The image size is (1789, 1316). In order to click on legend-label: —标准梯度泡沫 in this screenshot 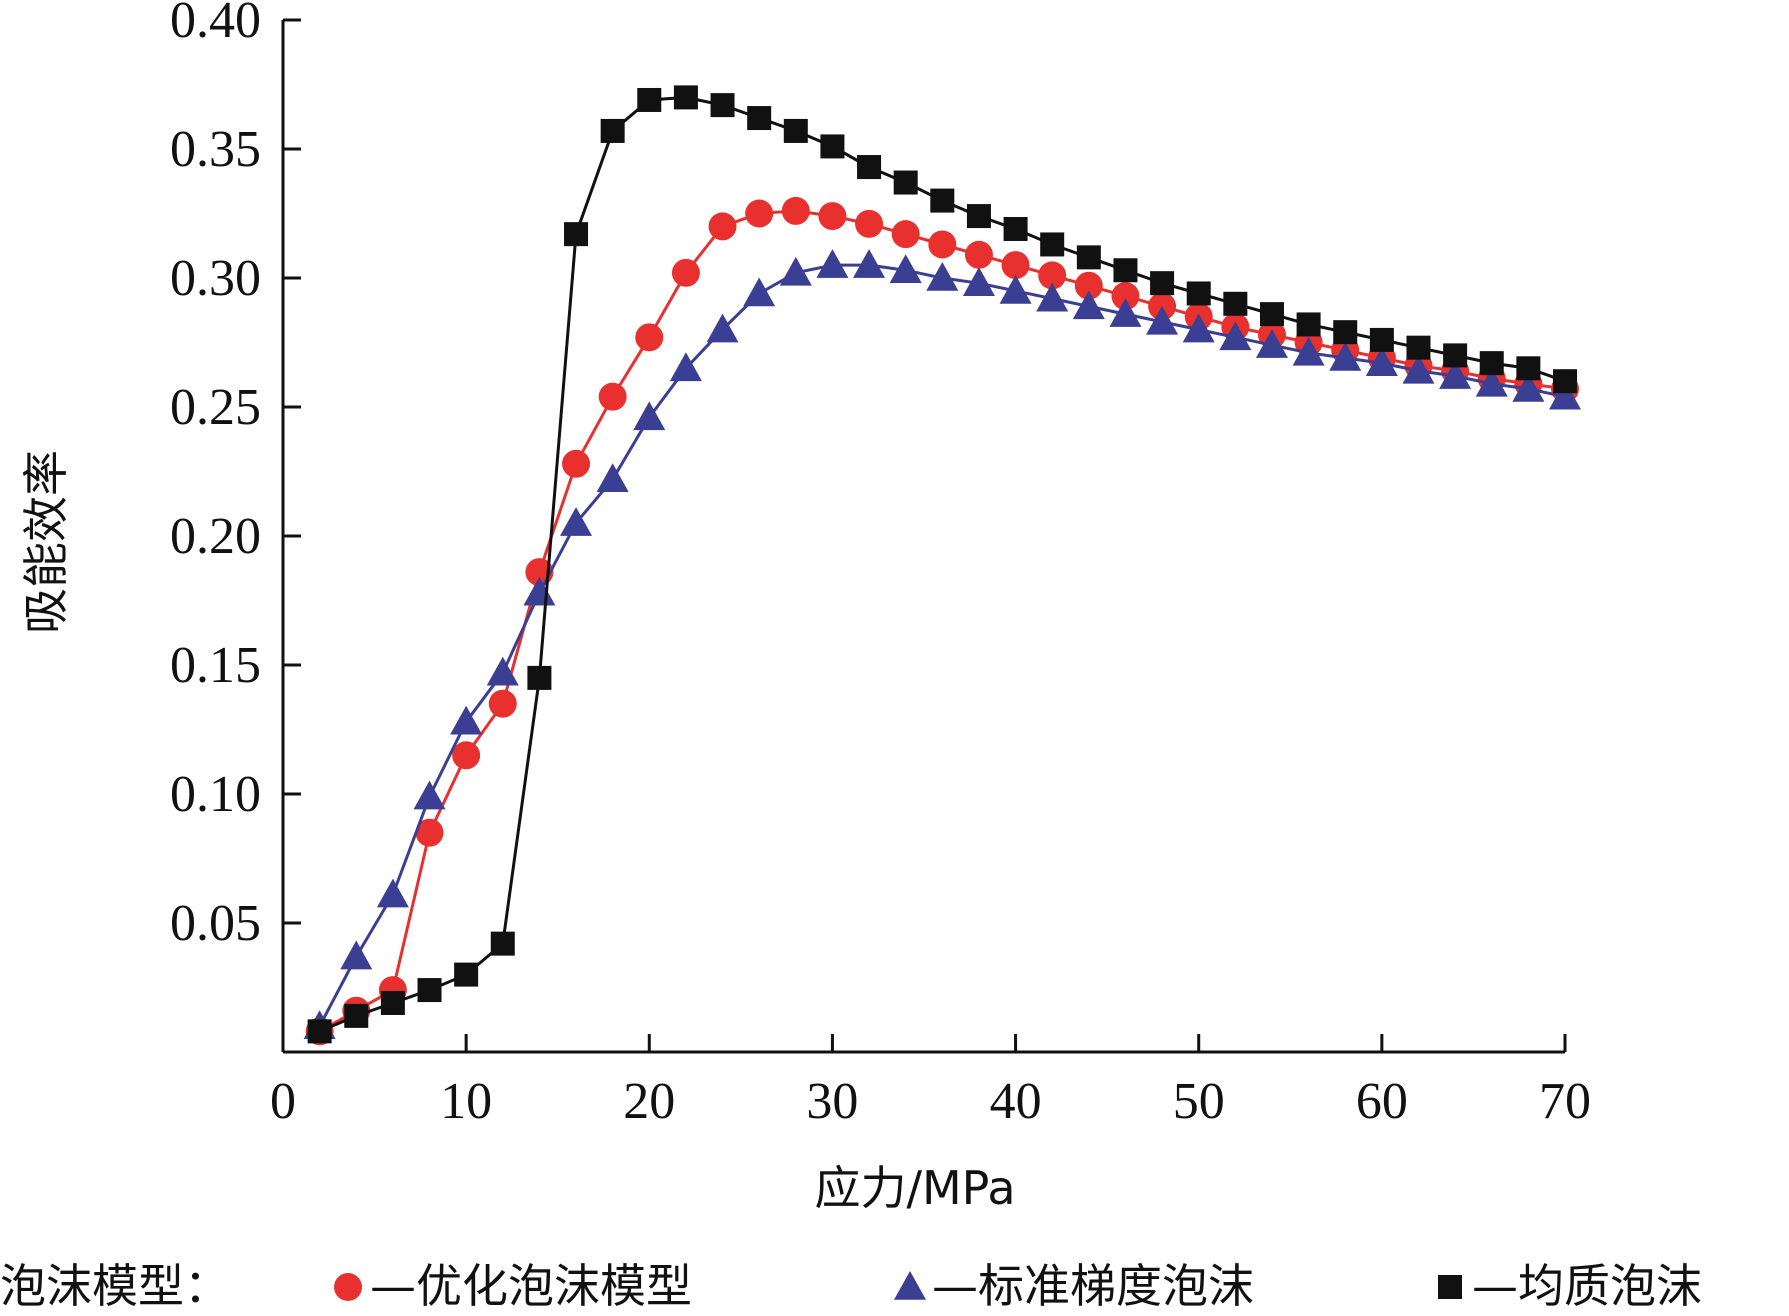, I will do `click(1093, 1286)`.